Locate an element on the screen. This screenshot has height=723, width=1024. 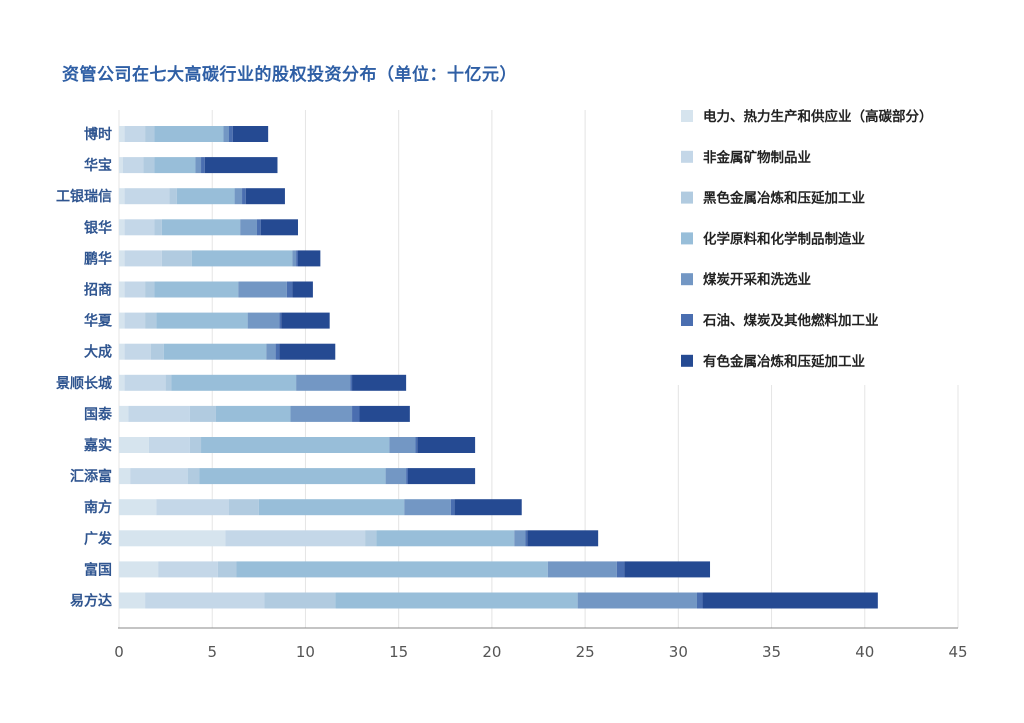
category-label-招商: 招商 is located at coordinates (98, 290).